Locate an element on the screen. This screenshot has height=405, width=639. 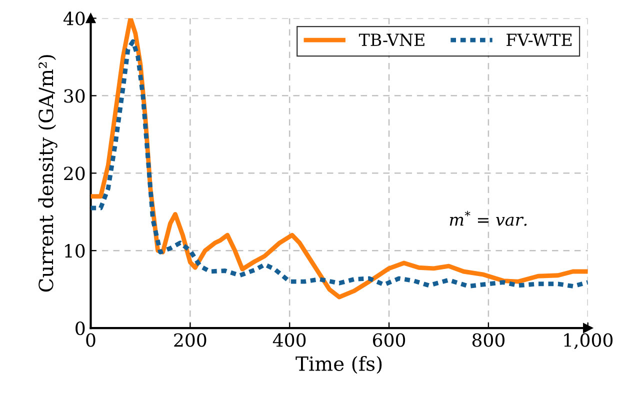
x-tick-label: 600 is located at coordinates (389, 340).